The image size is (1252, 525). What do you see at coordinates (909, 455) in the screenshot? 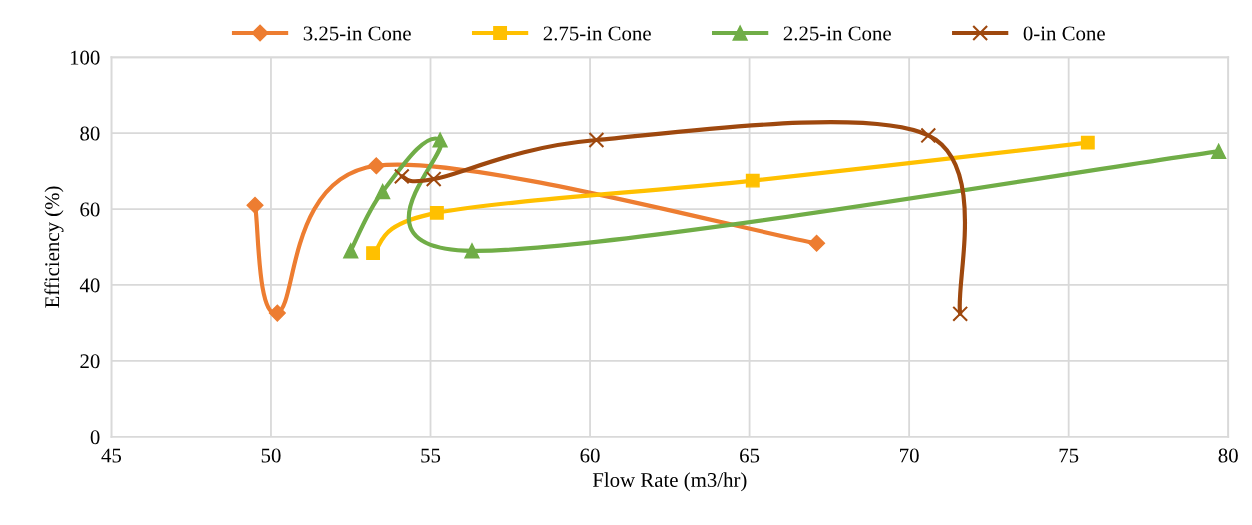
I see `x-tick-label: 70` at bounding box center [909, 455].